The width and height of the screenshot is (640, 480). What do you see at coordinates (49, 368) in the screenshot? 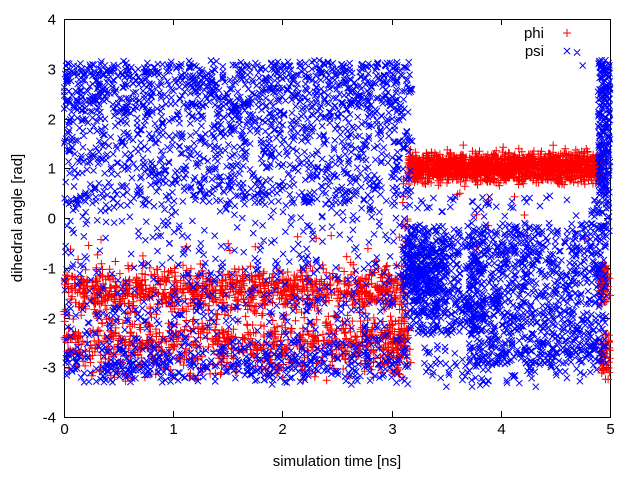
I see `y-tick-label: -3` at bounding box center [49, 368].